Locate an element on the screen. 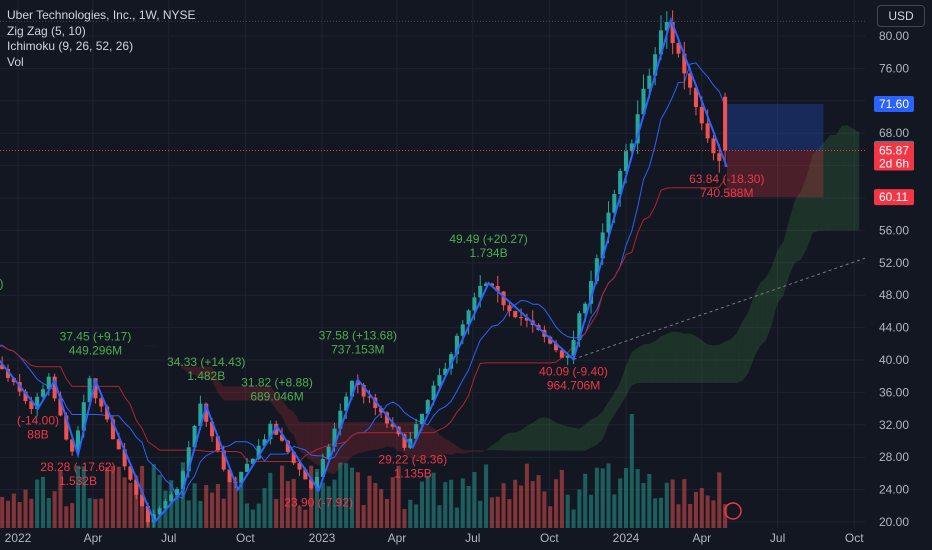  price-tick: 28.00 is located at coordinates (894, 457).